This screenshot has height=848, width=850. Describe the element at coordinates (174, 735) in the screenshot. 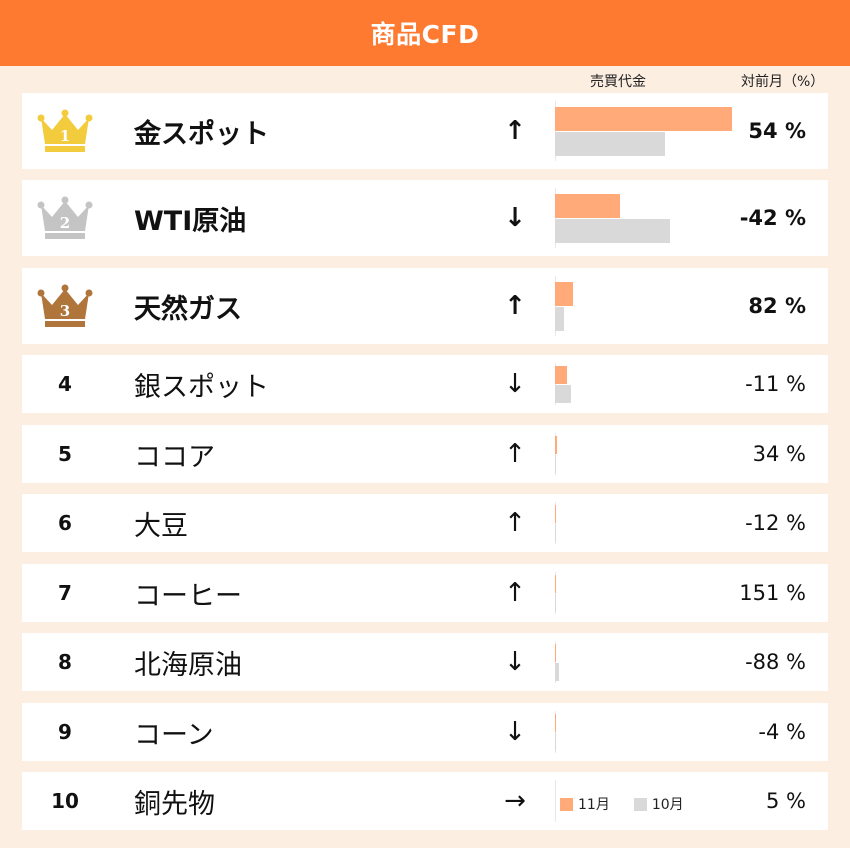

I see `commodity-name: コーン` at that location.